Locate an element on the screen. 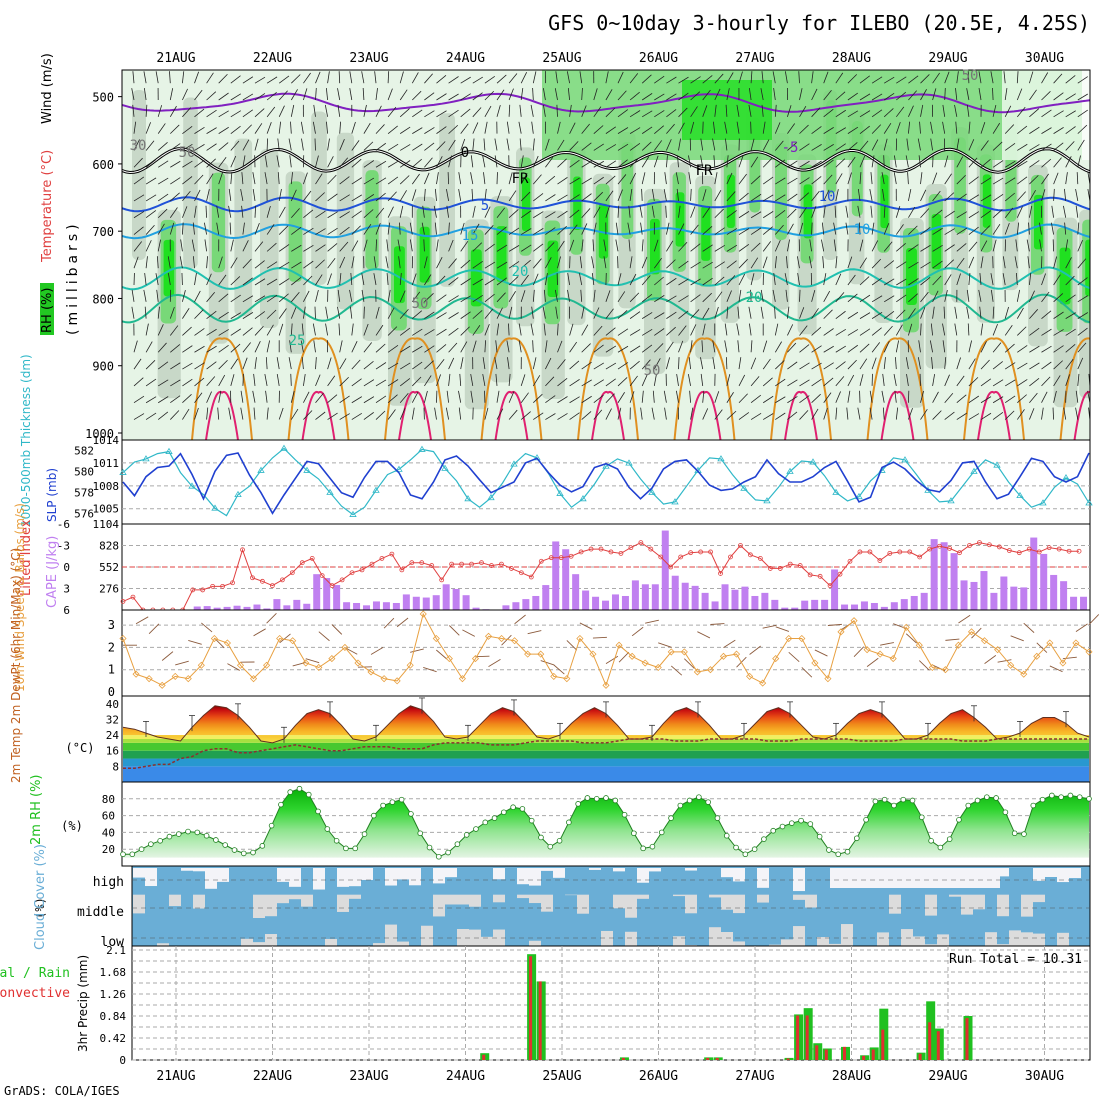  precip-tick: 0.42 is located at coordinates (113, 1038).